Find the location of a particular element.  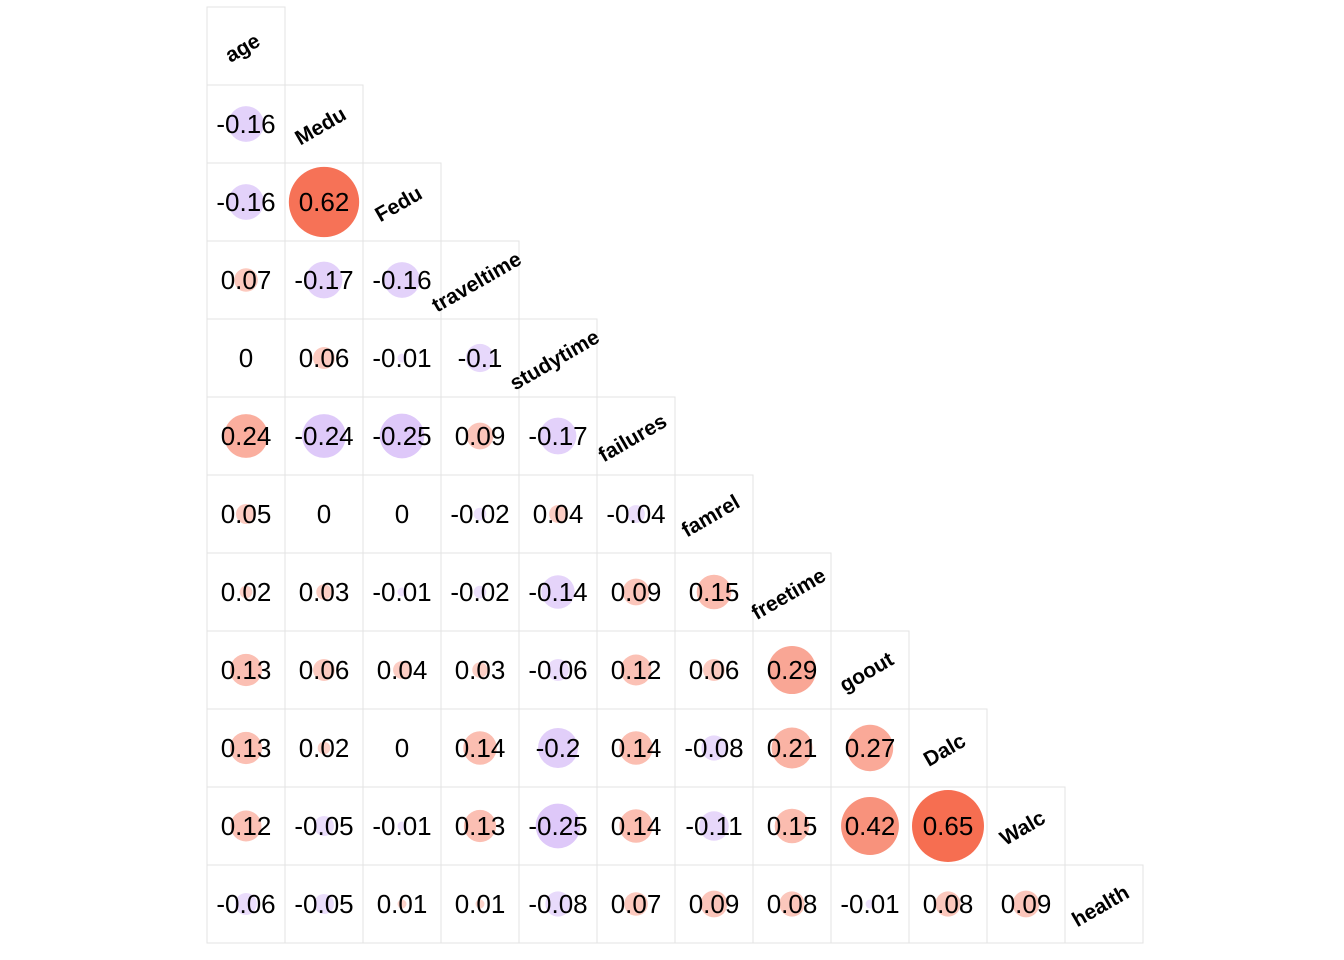

corr-value: -0.08 is located at coordinates (557, 904).